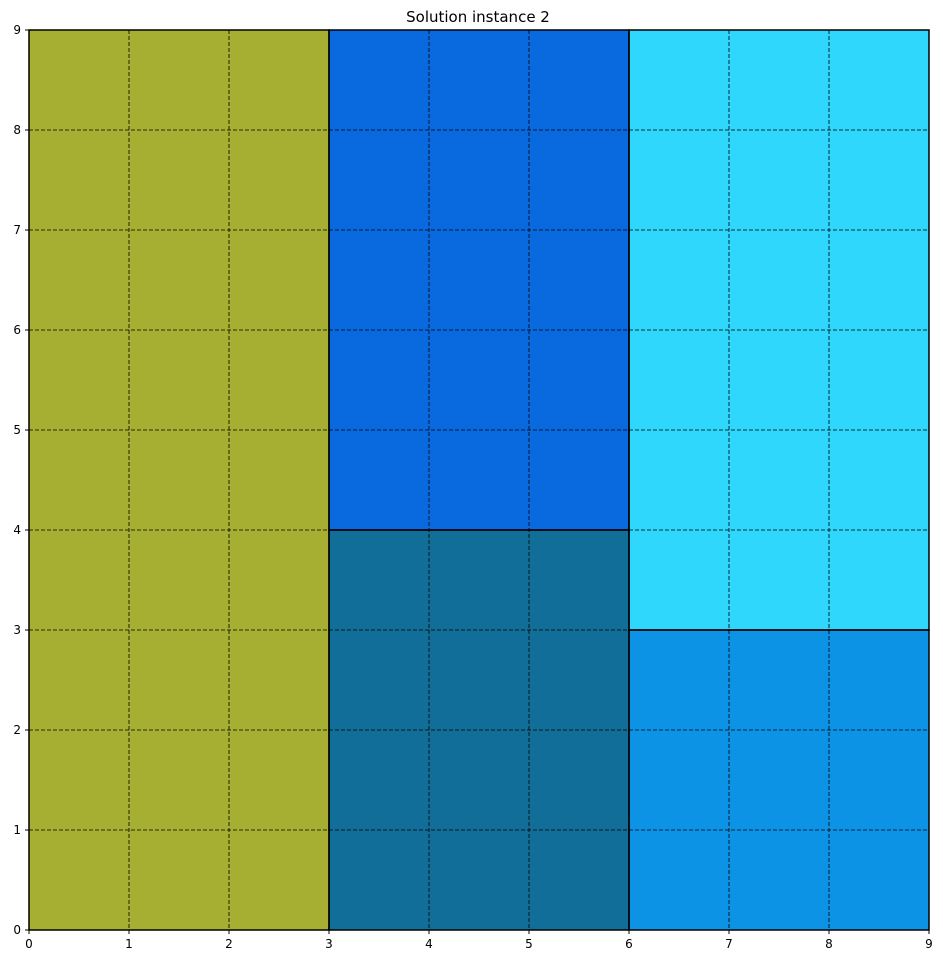 This screenshot has width=943, height=964. Describe the element at coordinates (17, 130) in the screenshot. I see `y-tick-label-8: 8` at that location.